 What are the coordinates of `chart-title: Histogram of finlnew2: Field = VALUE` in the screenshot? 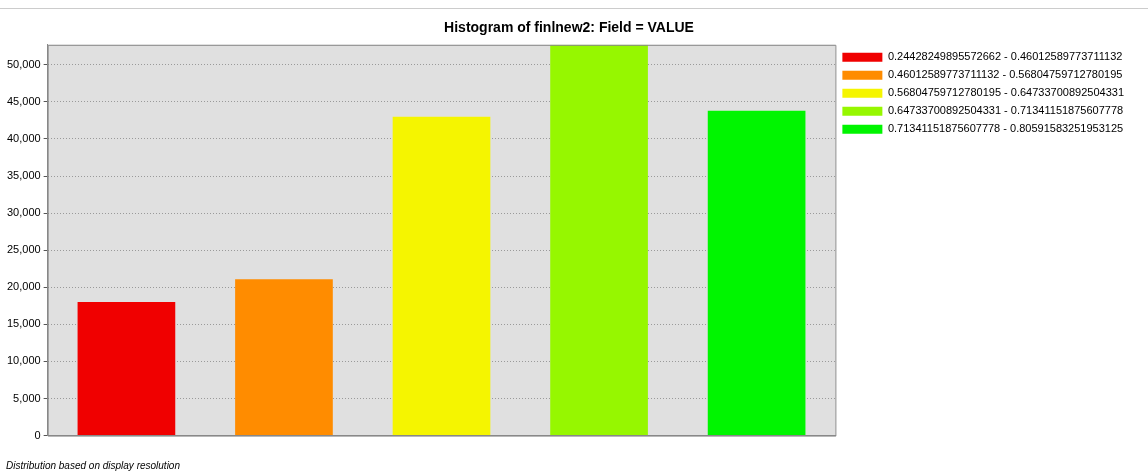 It's located at (569, 27).